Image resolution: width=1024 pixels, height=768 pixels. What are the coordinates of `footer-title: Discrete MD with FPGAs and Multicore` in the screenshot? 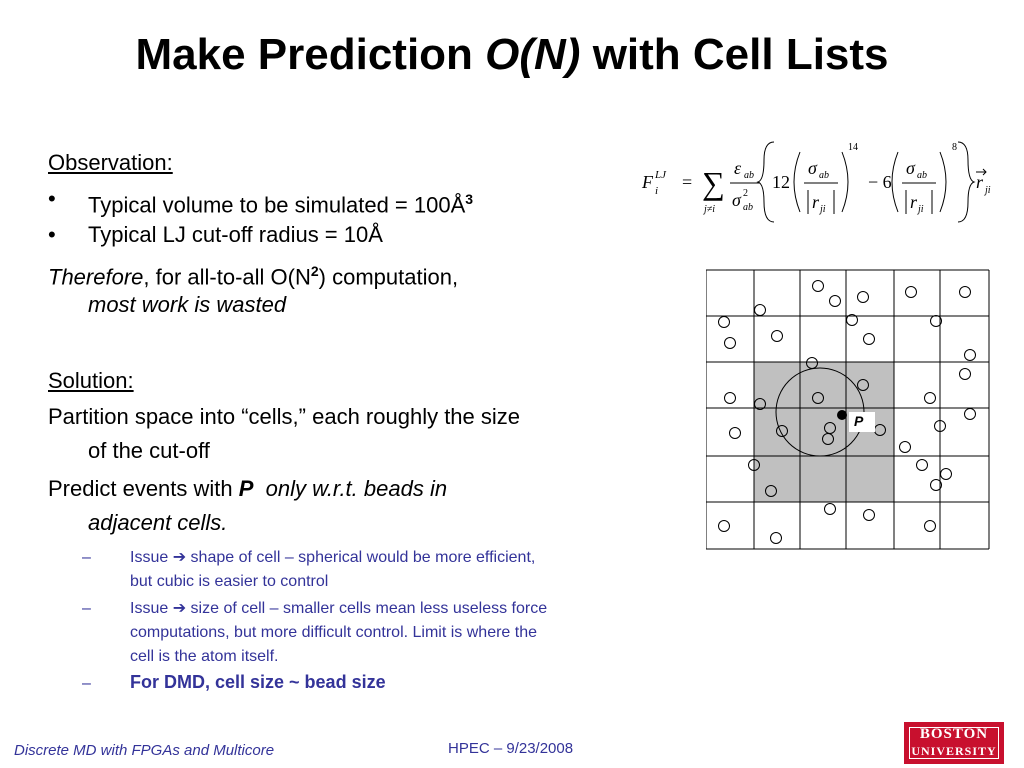 It's located at (144, 750).